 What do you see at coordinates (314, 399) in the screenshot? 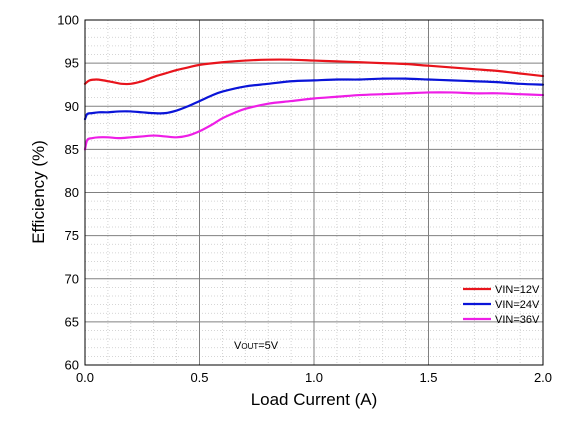
I see `x-axis-title: Load Current (A)` at bounding box center [314, 399].